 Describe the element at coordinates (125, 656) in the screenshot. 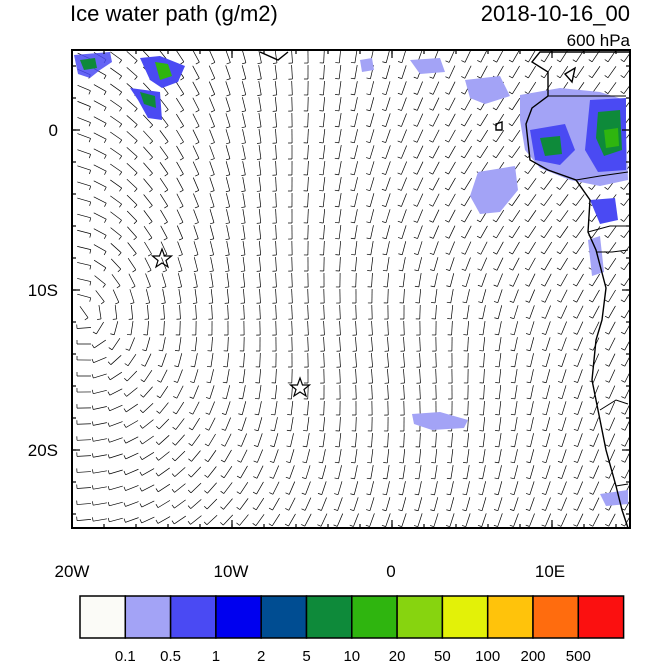

I see `colorbar-label: 0.1` at that location.